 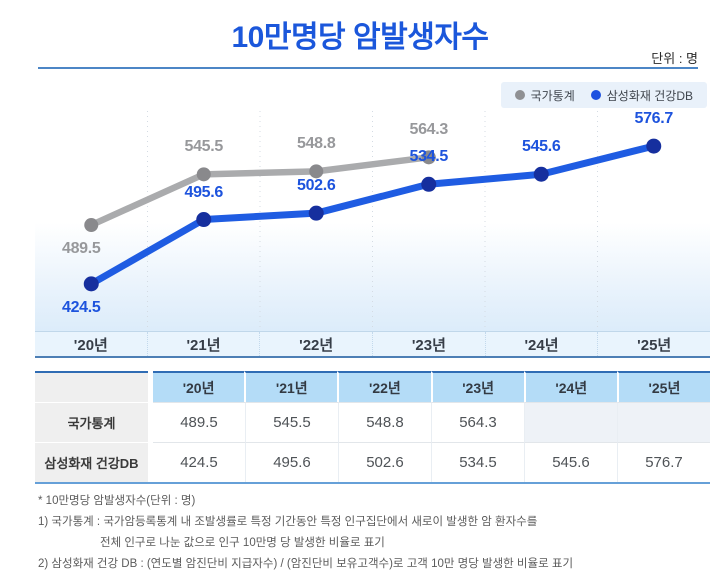 What do you see at coordinates (316, 186) in the screenshot?
I see `data-point-label: 502.6` at bounding box center [316, 186].